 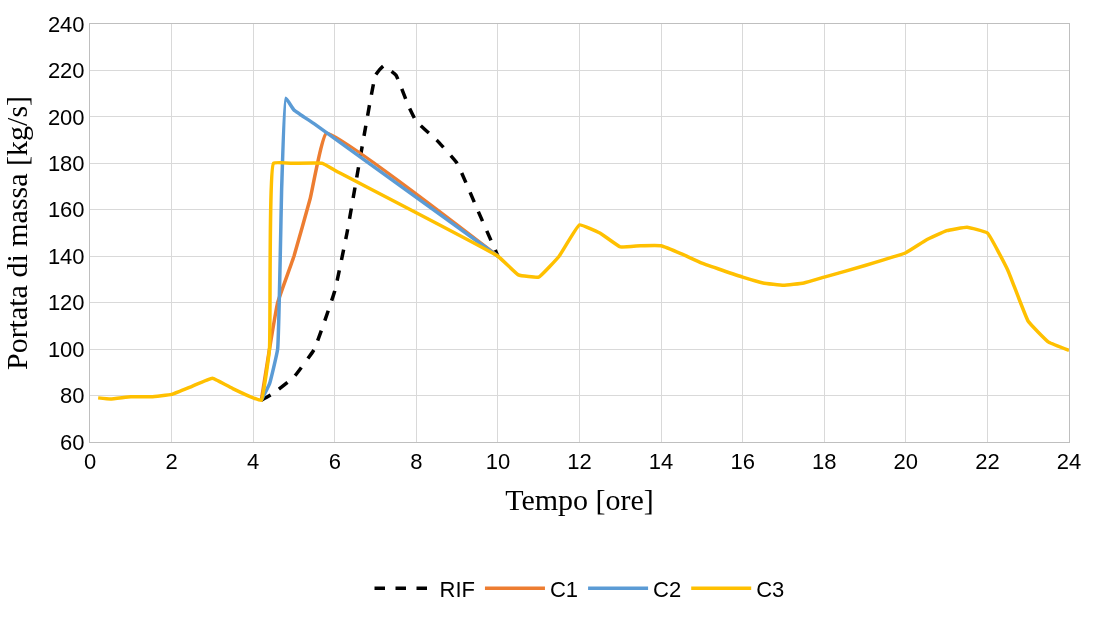 I want to click on legend-label: C3, so click(x=770, y=589).